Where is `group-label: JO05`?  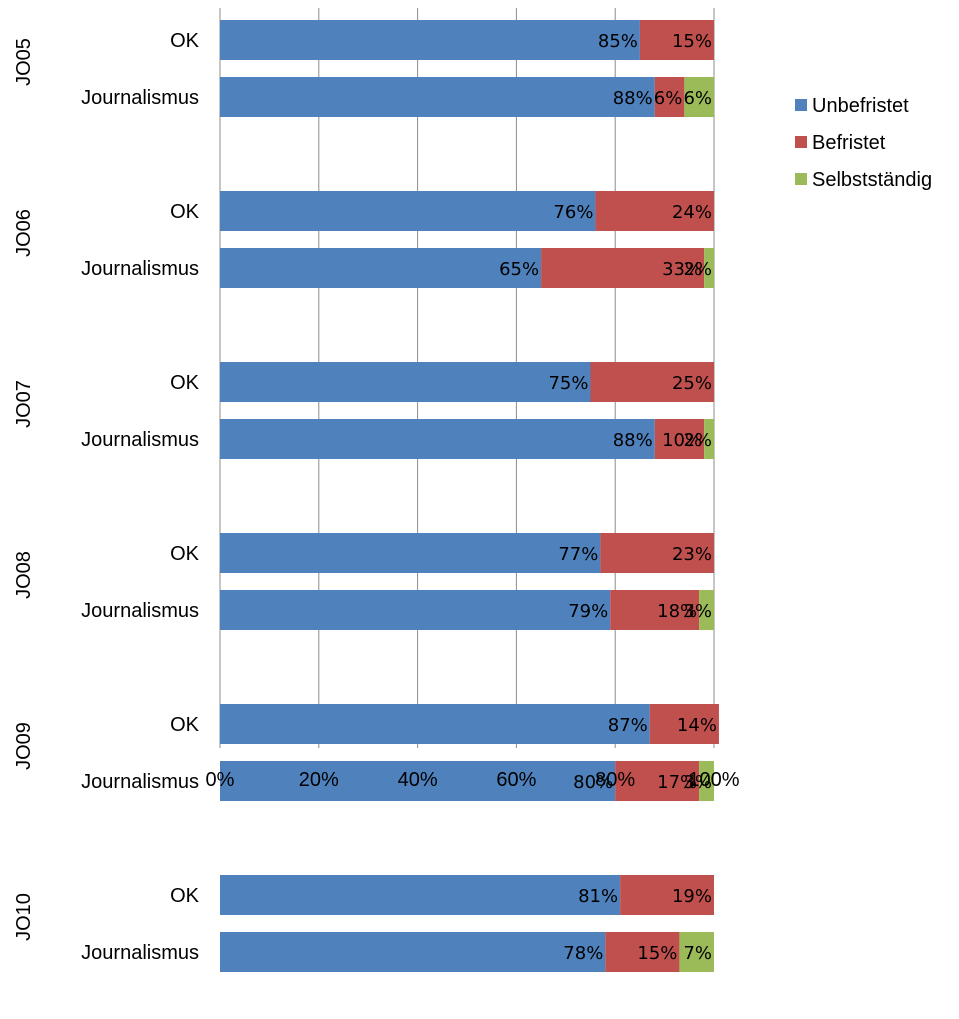
group-label: JO05 is located at coordinates (24, 62).